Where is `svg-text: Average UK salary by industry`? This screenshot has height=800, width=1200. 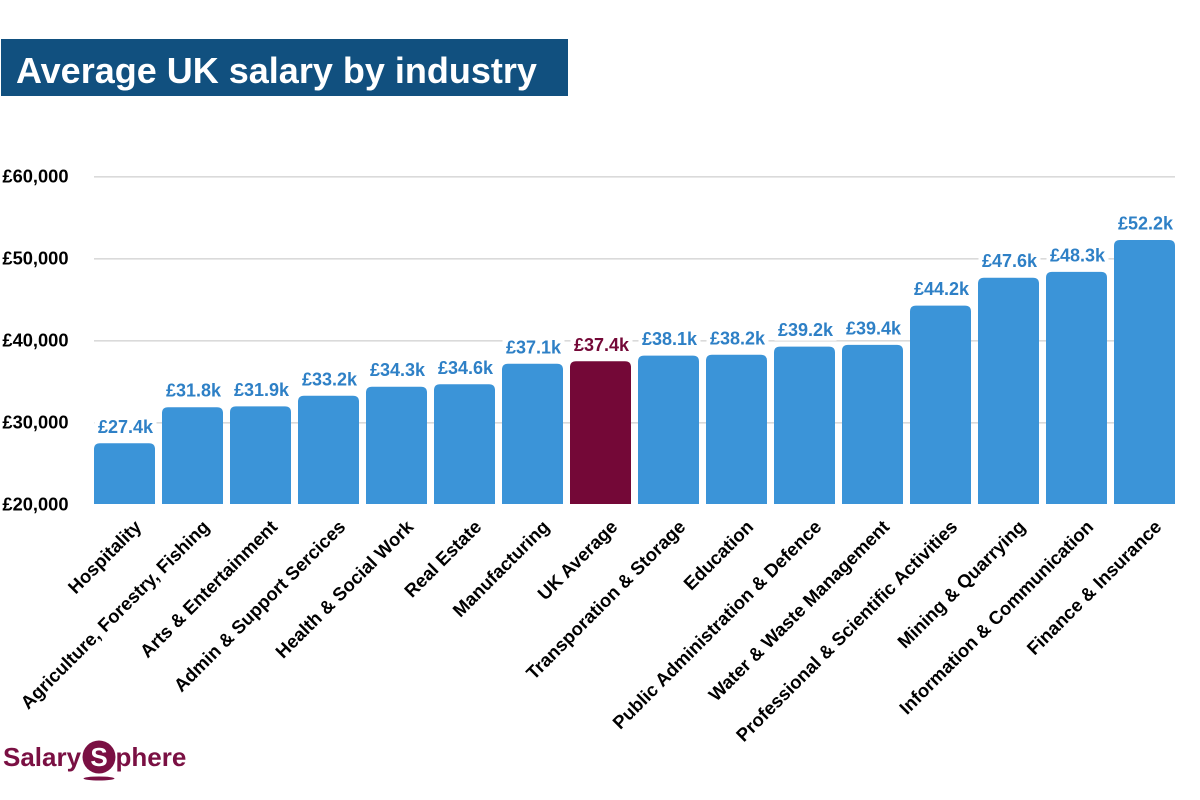
svg-text: Average UK salary by industry is located at coordinates (276, 70).